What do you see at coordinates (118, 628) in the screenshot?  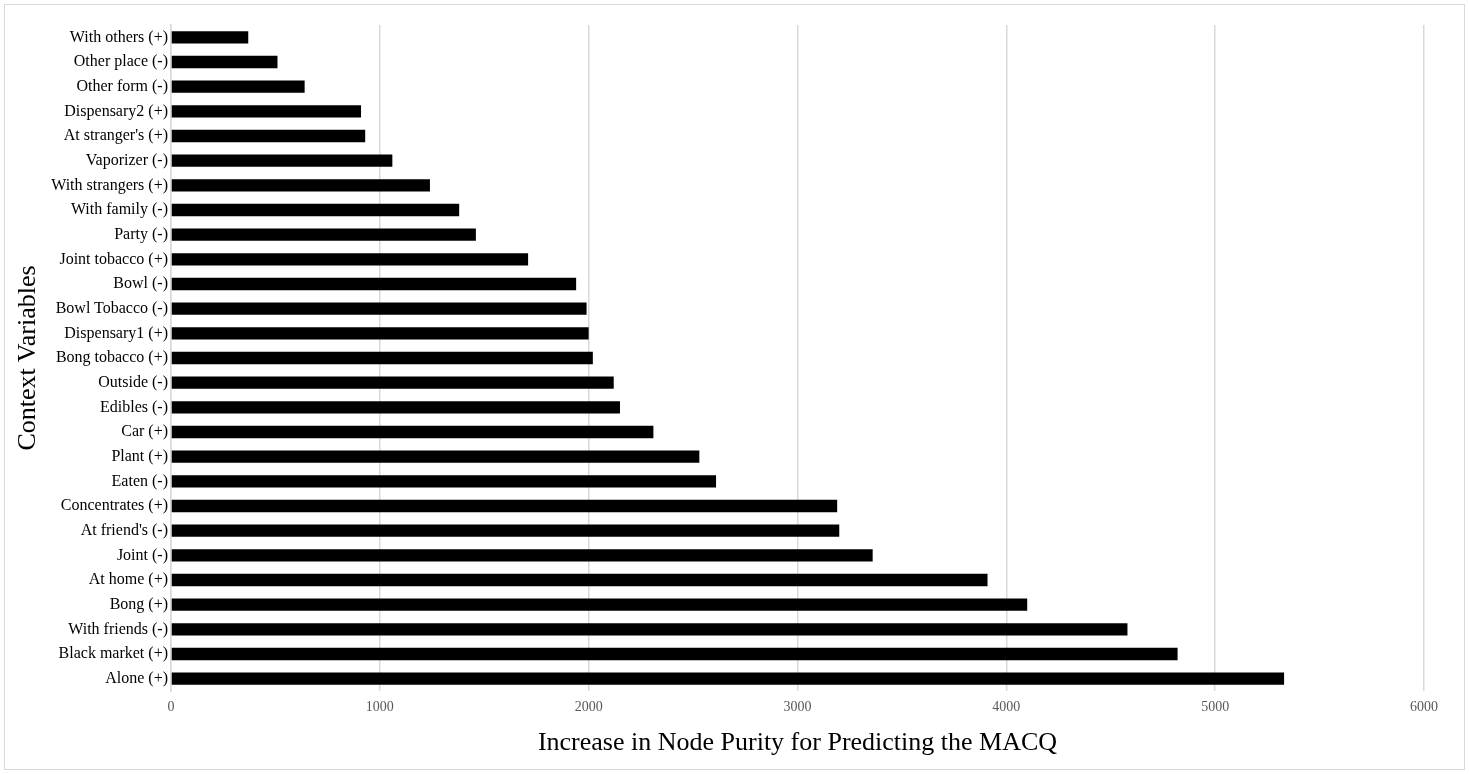 I see `y-tick-label: With friends (-)` at bounding box center [118, 628].